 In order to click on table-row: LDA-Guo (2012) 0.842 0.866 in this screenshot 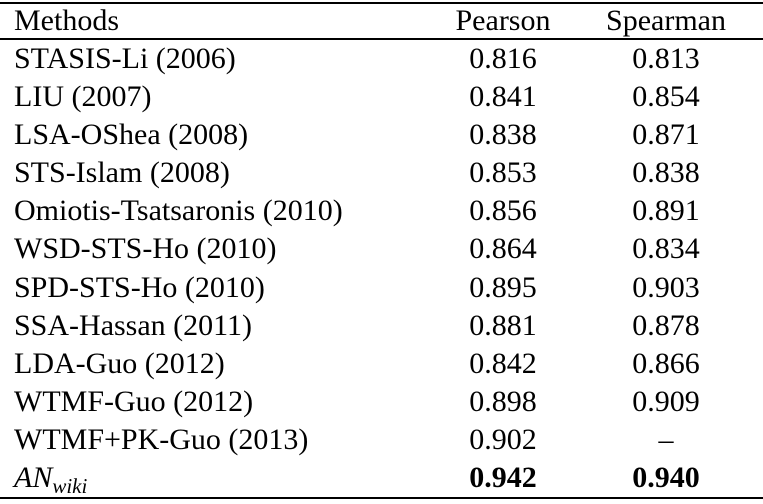, I will do `click(381, 364)`.